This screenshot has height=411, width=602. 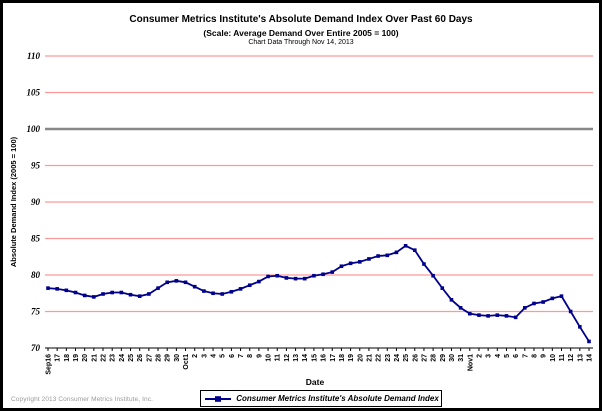 I want to click on y-tick-label: 110, so click(x=34, y=56).